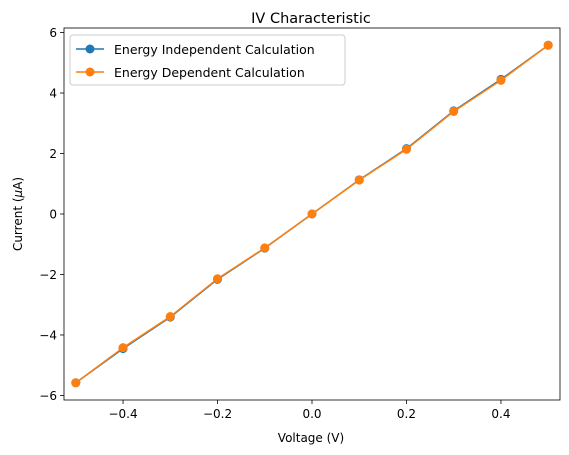 The width and height of the screenshot is (569, 455). What do you see at coordinates (48, 335) in the screenshot?
I see `y-tick-label: −4` at bounding box center [48, 335].